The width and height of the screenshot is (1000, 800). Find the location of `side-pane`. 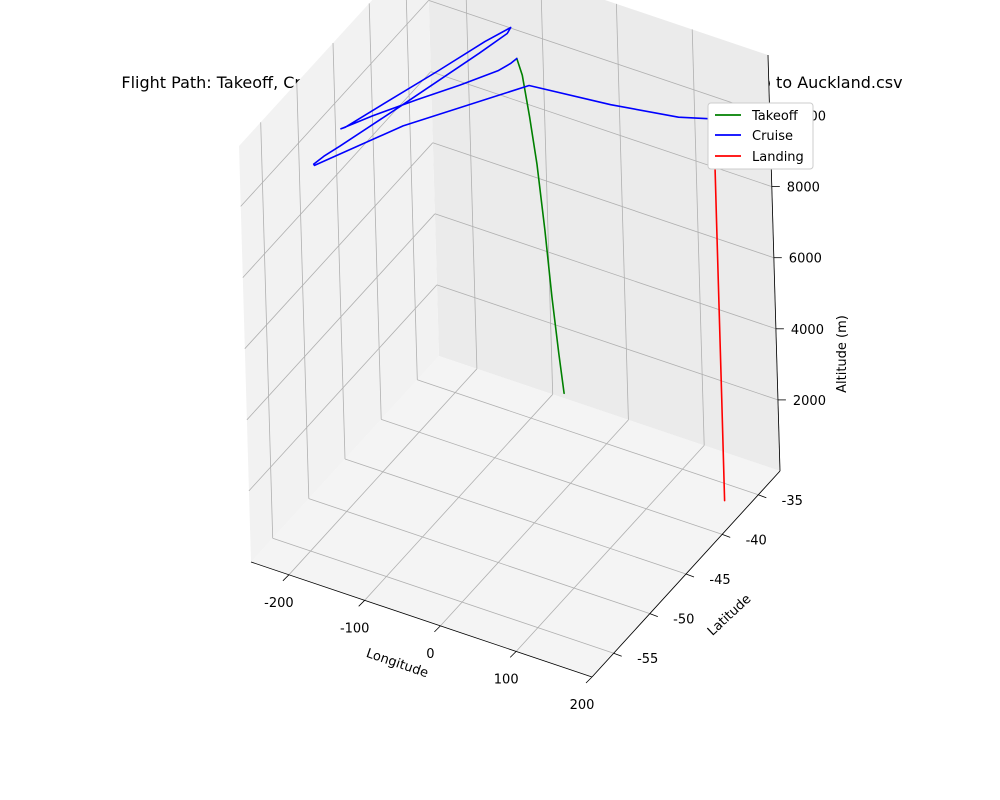

side-pane is located at coordinates (339, 281).